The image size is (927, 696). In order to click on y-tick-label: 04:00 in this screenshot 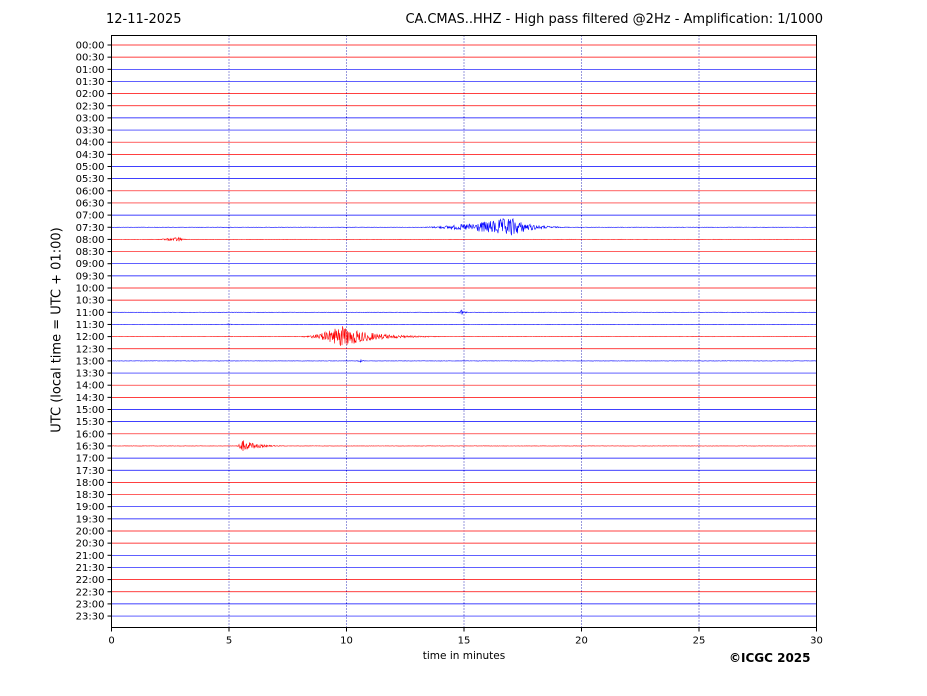, I will do `click(90, 143)`.